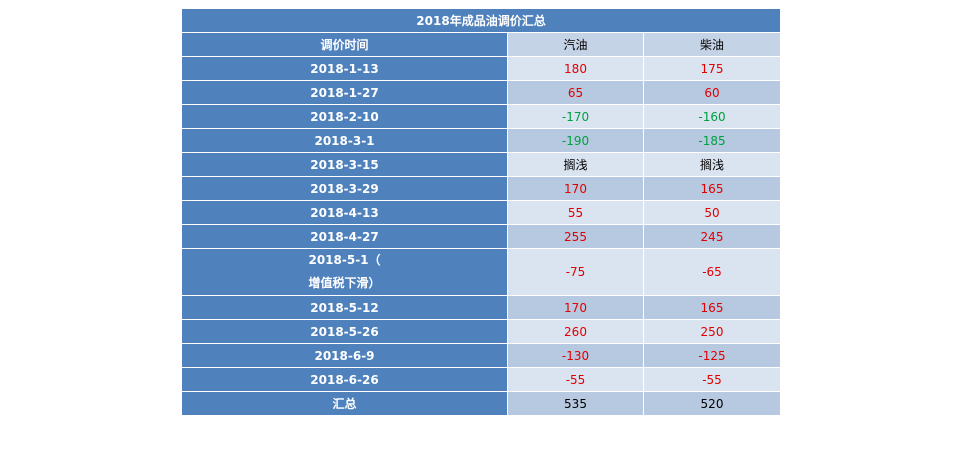  What do you see at coordinates (712, 140) in the screenshot?
I see `row-diesel-value: -185` at bounding box center [712, 140].